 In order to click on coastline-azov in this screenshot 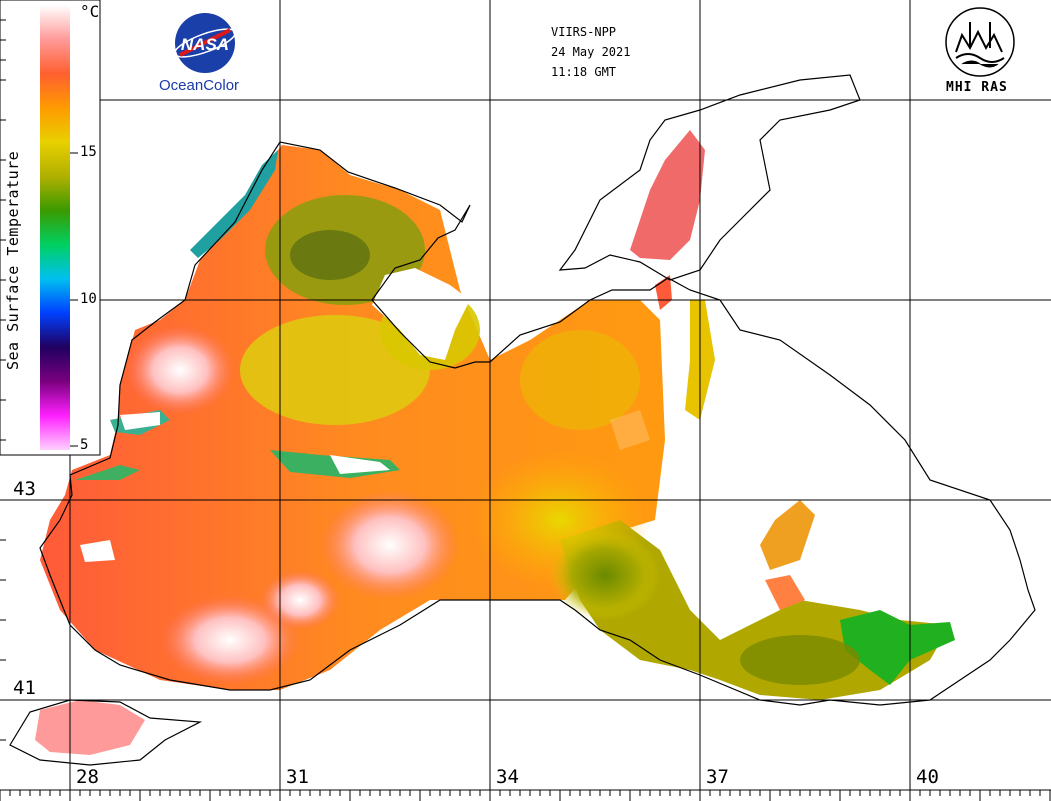, I will do `click(709, 177)`.